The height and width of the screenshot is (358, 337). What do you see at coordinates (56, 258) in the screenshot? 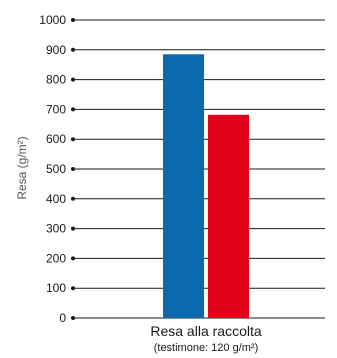
I see `y-tick-label: 200` at bounding box center [56, 258].